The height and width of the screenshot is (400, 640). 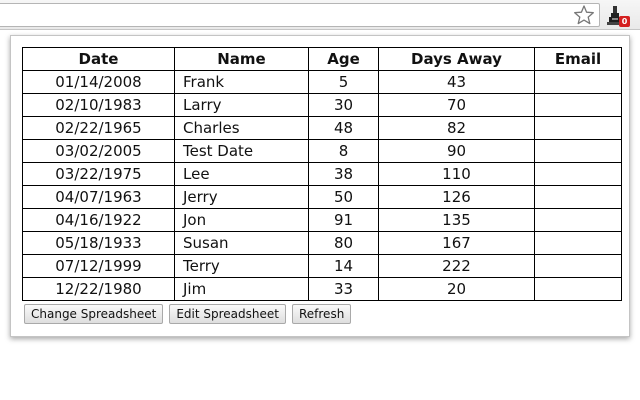 What do you see at coordinates (343, 243) in the screenshot?
I see `cell-age: 80` at bounding box center [343, 243].